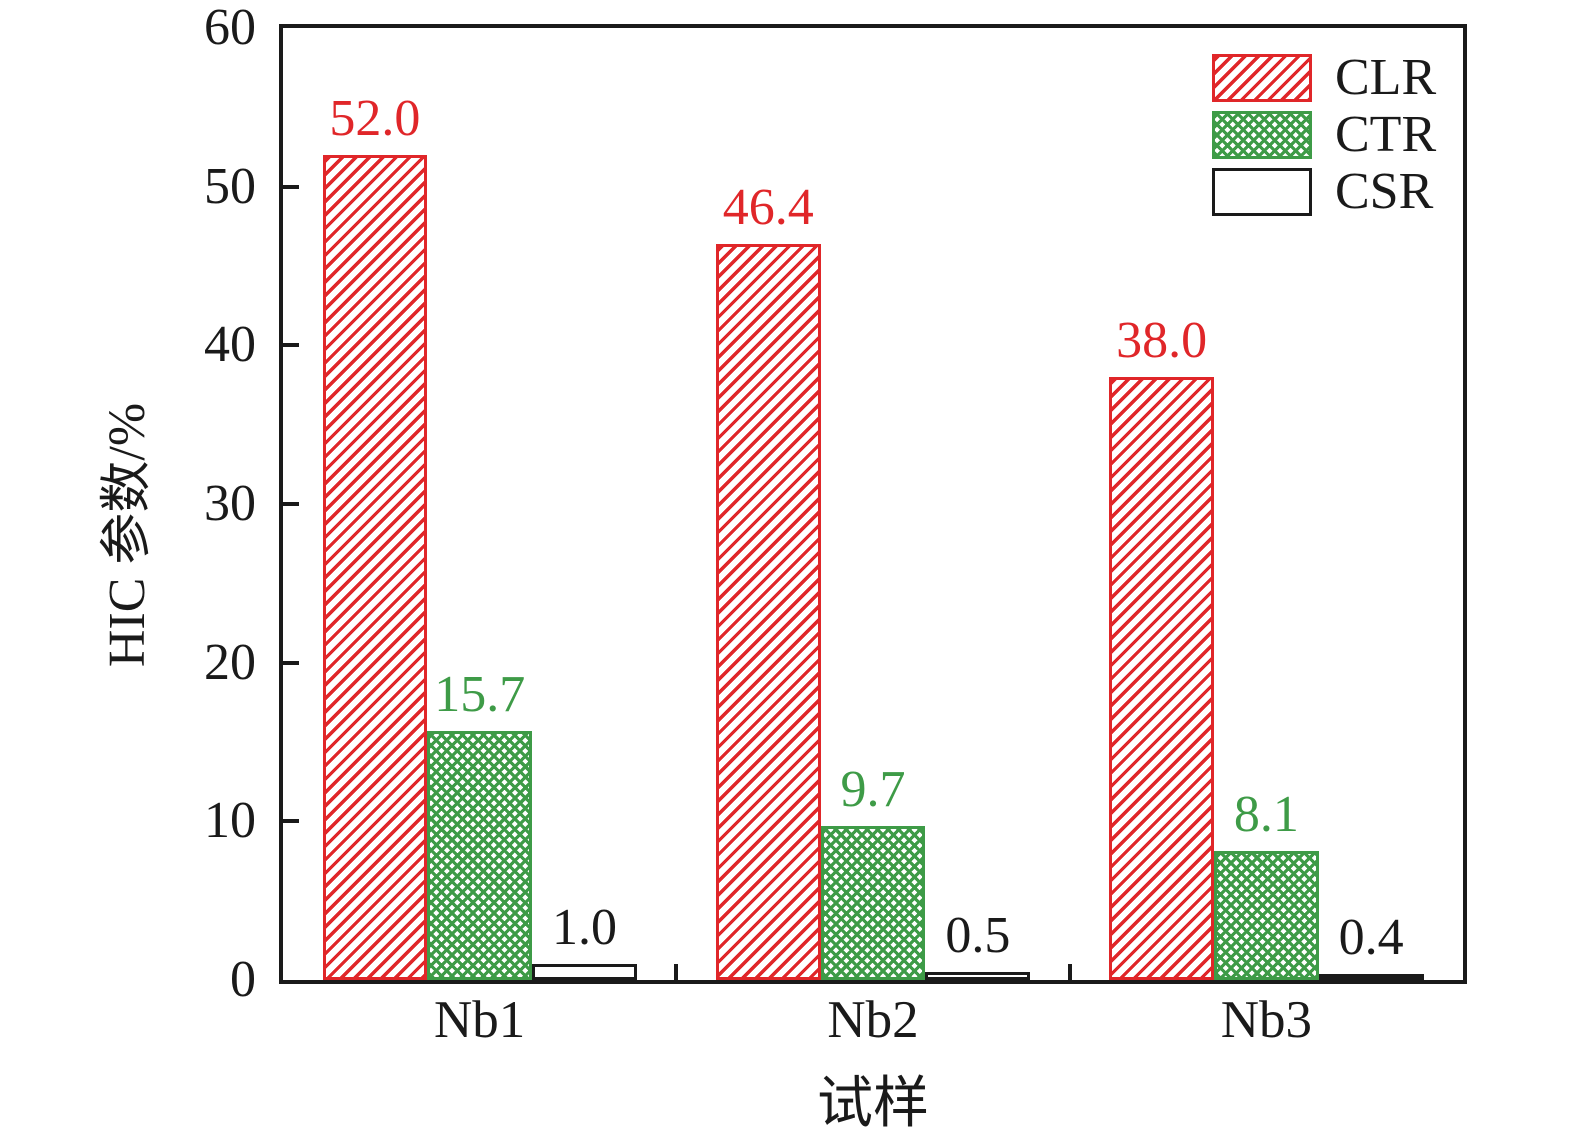  What do you see at coordinates (1324, 134) in the screenshot?
I see `legend-item-ctr: CTR` at bounding box center [1324, 134].